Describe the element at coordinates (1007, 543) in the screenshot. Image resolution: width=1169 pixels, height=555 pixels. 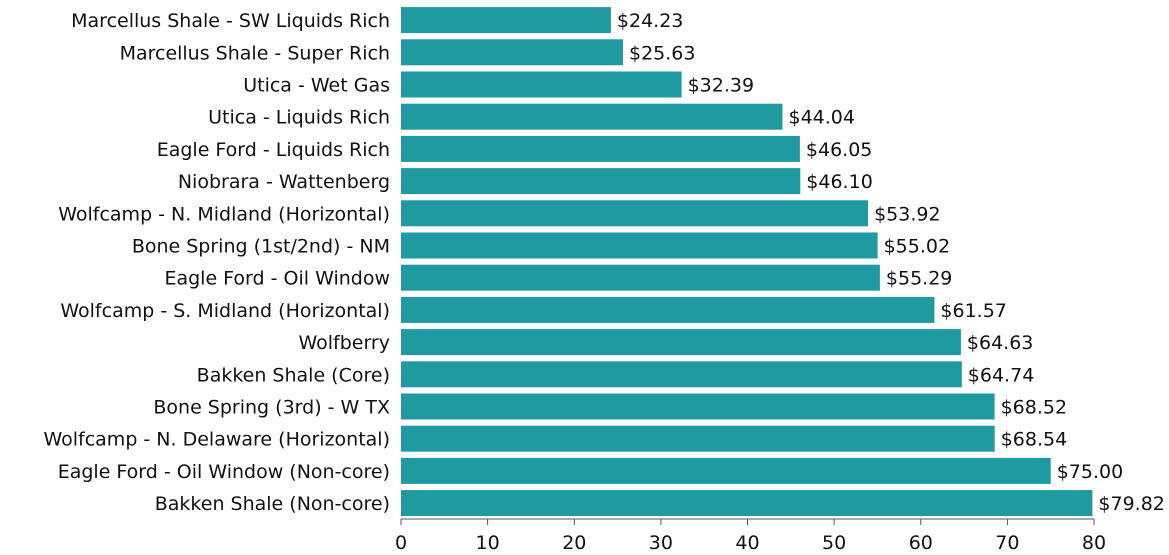
I see `x-tick-label: 70` at that location.